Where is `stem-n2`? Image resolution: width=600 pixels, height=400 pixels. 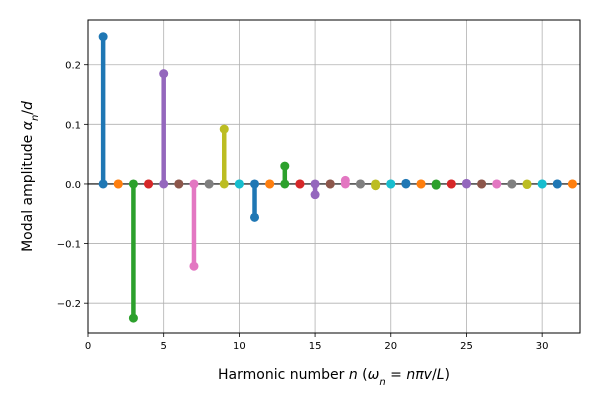
stem-n2 is located at coordinates (118, 184).